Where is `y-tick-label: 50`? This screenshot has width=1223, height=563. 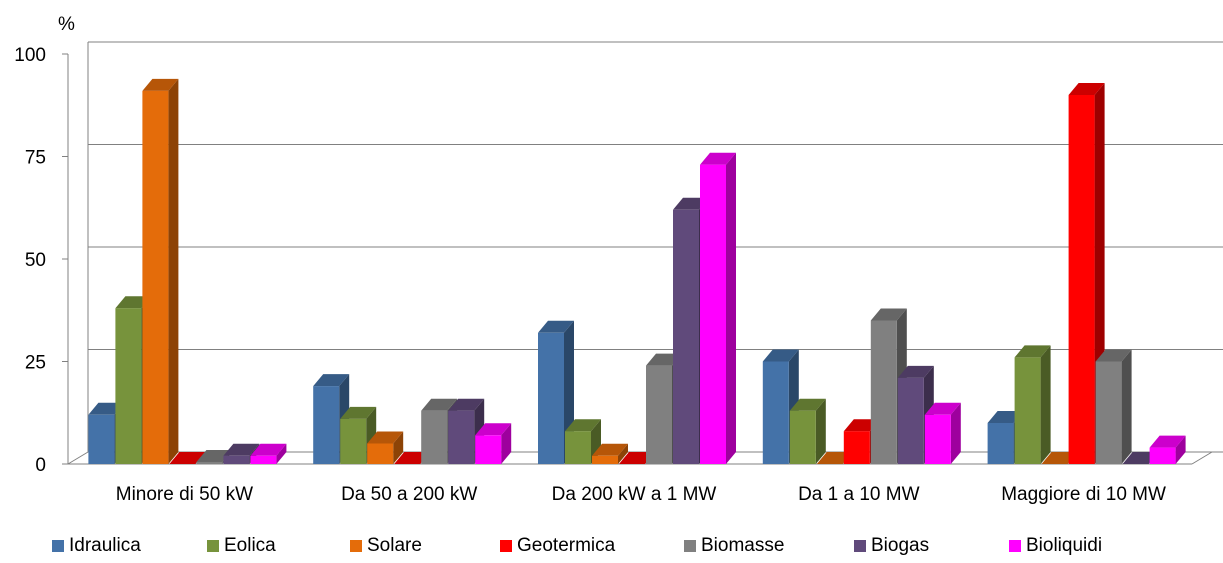 y-tick-label: 50 is located at coordinates (35, 260).